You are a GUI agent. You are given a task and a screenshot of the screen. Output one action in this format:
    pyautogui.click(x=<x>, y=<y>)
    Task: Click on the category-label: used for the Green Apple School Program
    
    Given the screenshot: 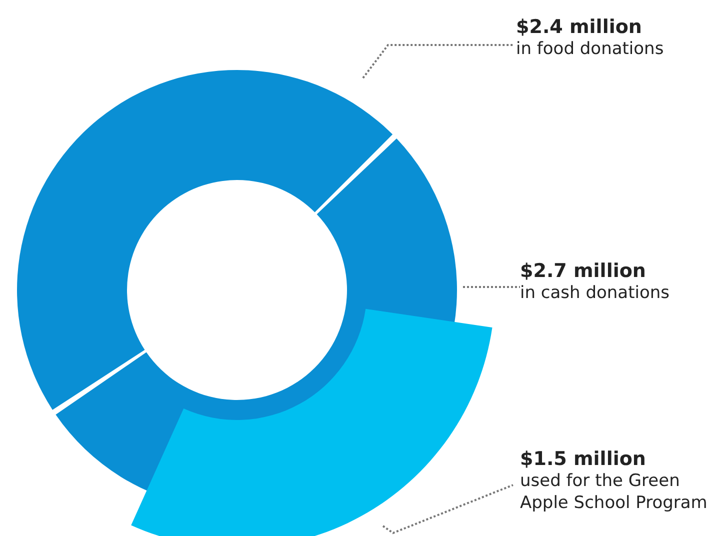 What is the action you would take?
    pyautogui.click(x=614, y=492)
    